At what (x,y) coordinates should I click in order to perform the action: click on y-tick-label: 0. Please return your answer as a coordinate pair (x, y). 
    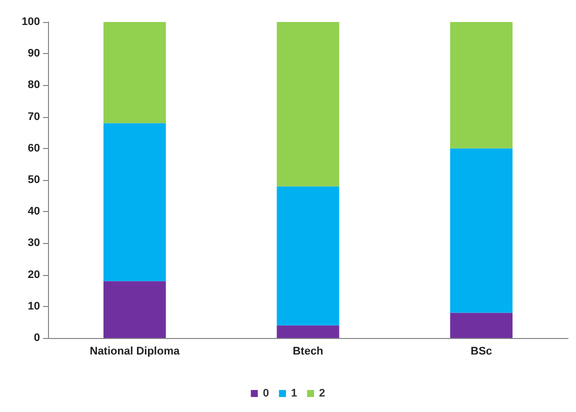
    Looking at the image, I should click on (37, 338).